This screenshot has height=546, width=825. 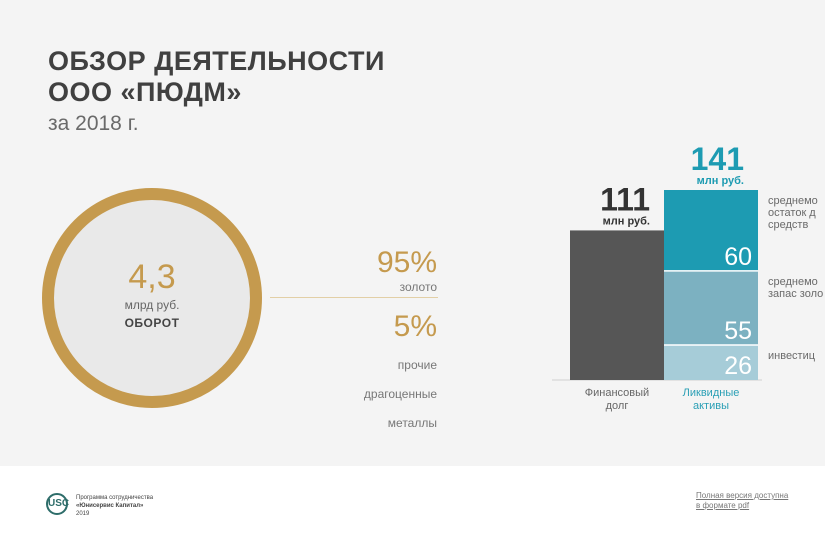 I want to click on company-logo-icon: USC, so click(x=57, y=504).